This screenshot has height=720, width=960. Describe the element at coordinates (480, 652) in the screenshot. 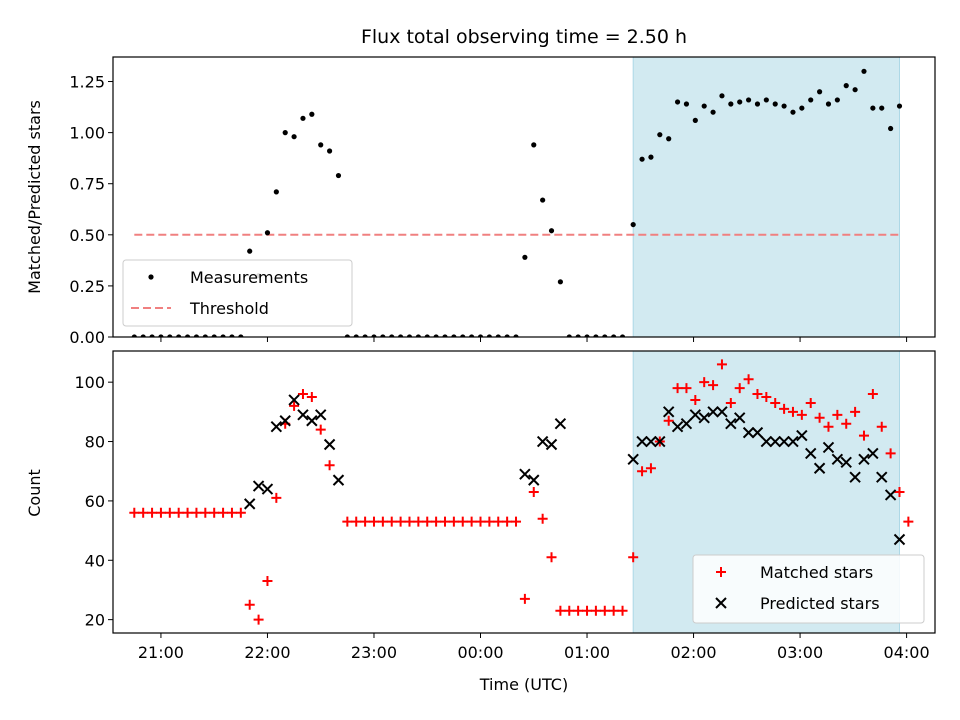

I see `x-tick-label: 00:00` at that location.